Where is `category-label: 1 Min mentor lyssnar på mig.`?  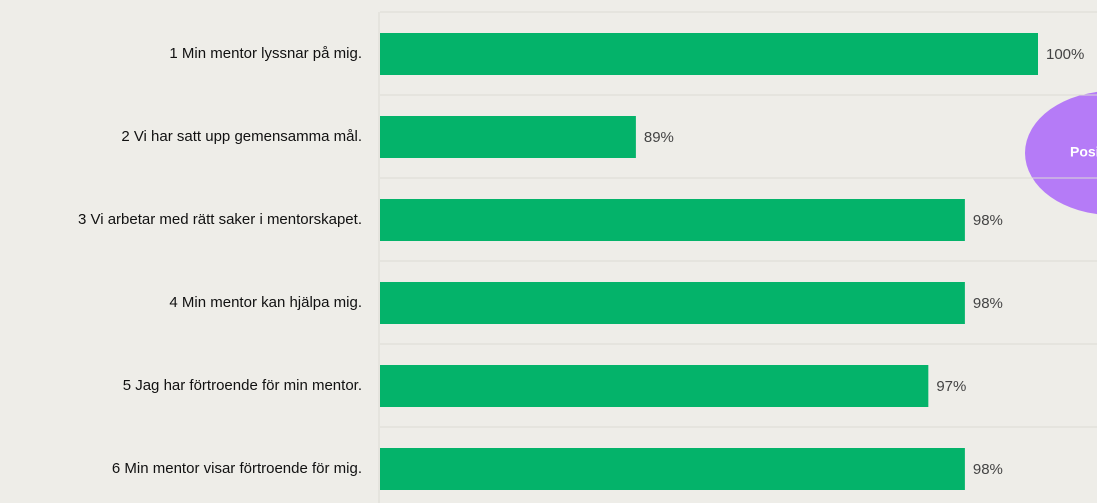 category-label: 1 Min mentor lyssnar på mig. is located at coordinates (265, 53).